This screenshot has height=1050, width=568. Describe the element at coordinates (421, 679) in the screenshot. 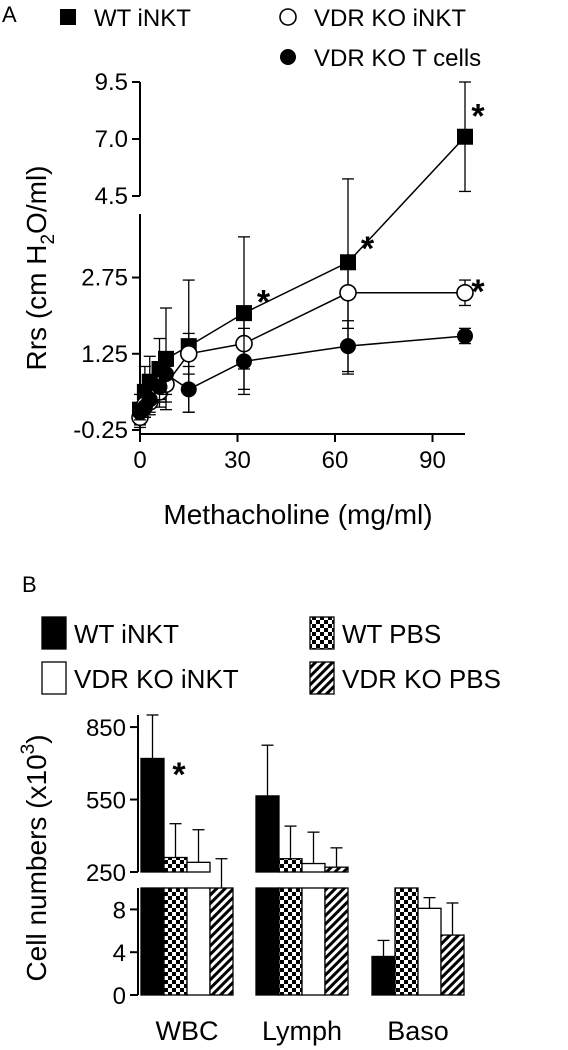

I see `legend-label: VDR KO PBS` at that location.